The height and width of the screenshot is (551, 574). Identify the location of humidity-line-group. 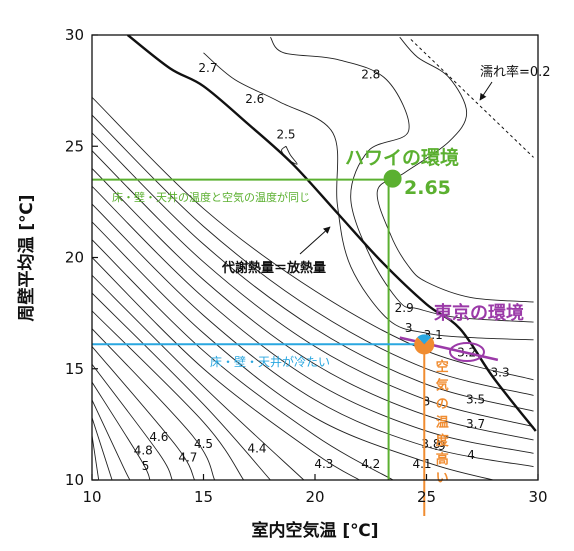
(472, 98).